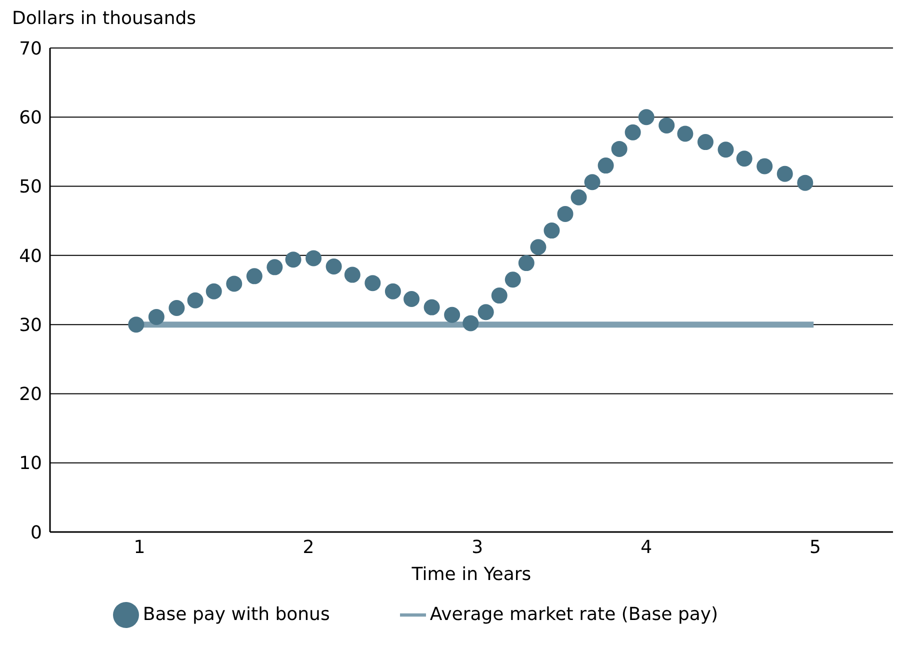  What do you see at coordinates (30, 395) in the screenshot?
I see `y-tick-label: 20` at bounding box center [30, 395].